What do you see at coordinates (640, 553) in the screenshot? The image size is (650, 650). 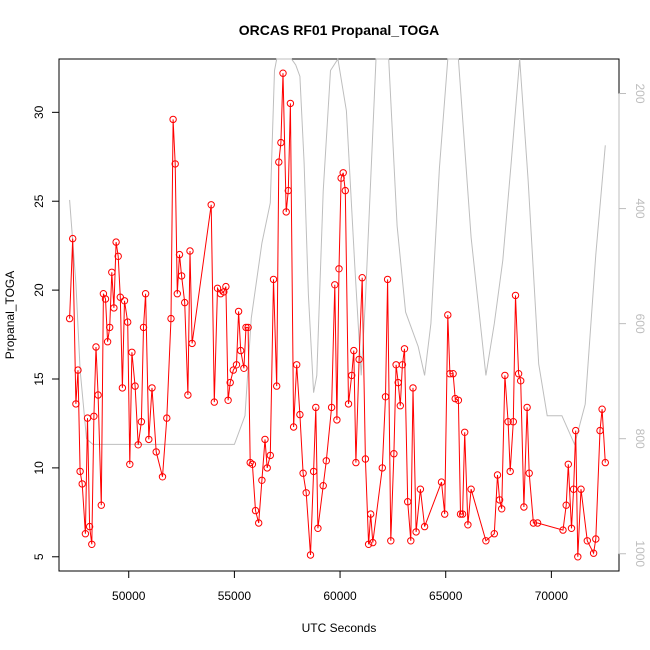 I see `right-tick-label: 1000` at bounding box center [640, 553].